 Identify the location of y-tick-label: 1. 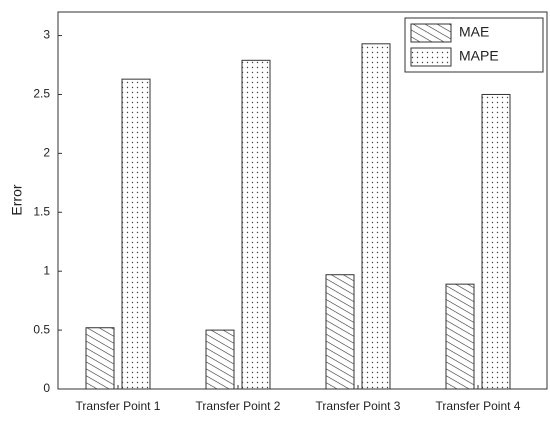
(46, 270).